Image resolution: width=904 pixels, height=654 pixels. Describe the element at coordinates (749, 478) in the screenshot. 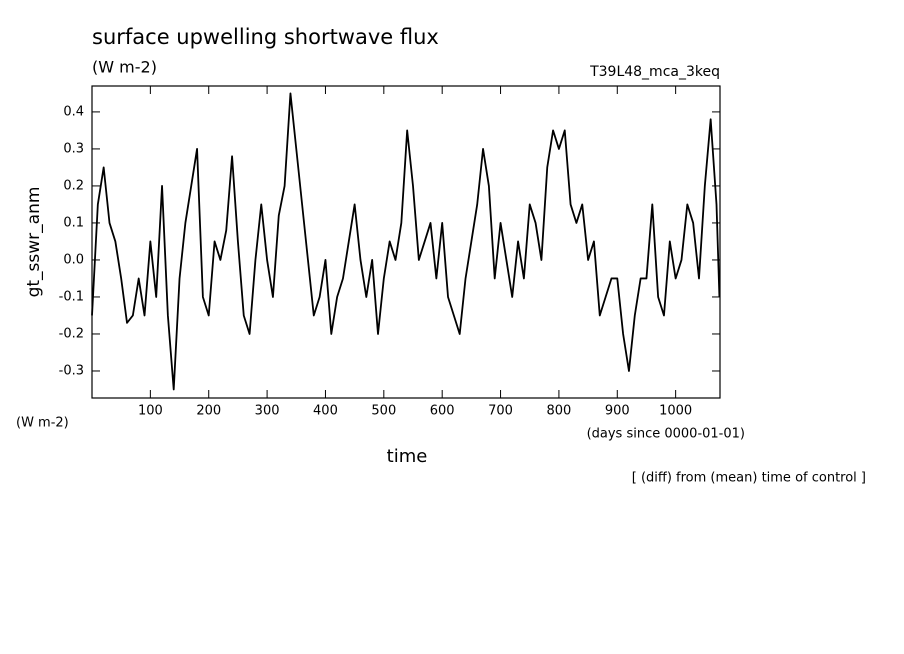

I see `note: [ (diff) from (mean) time of control ]` at that location.